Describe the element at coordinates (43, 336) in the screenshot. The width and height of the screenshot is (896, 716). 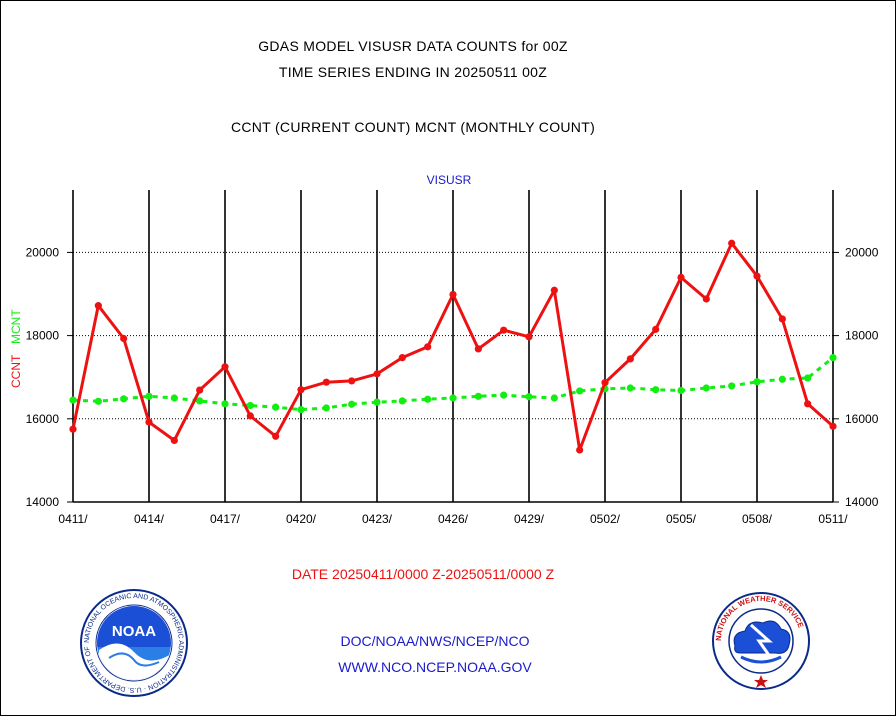
I see `y-tick-label-left: 18000` at that location.